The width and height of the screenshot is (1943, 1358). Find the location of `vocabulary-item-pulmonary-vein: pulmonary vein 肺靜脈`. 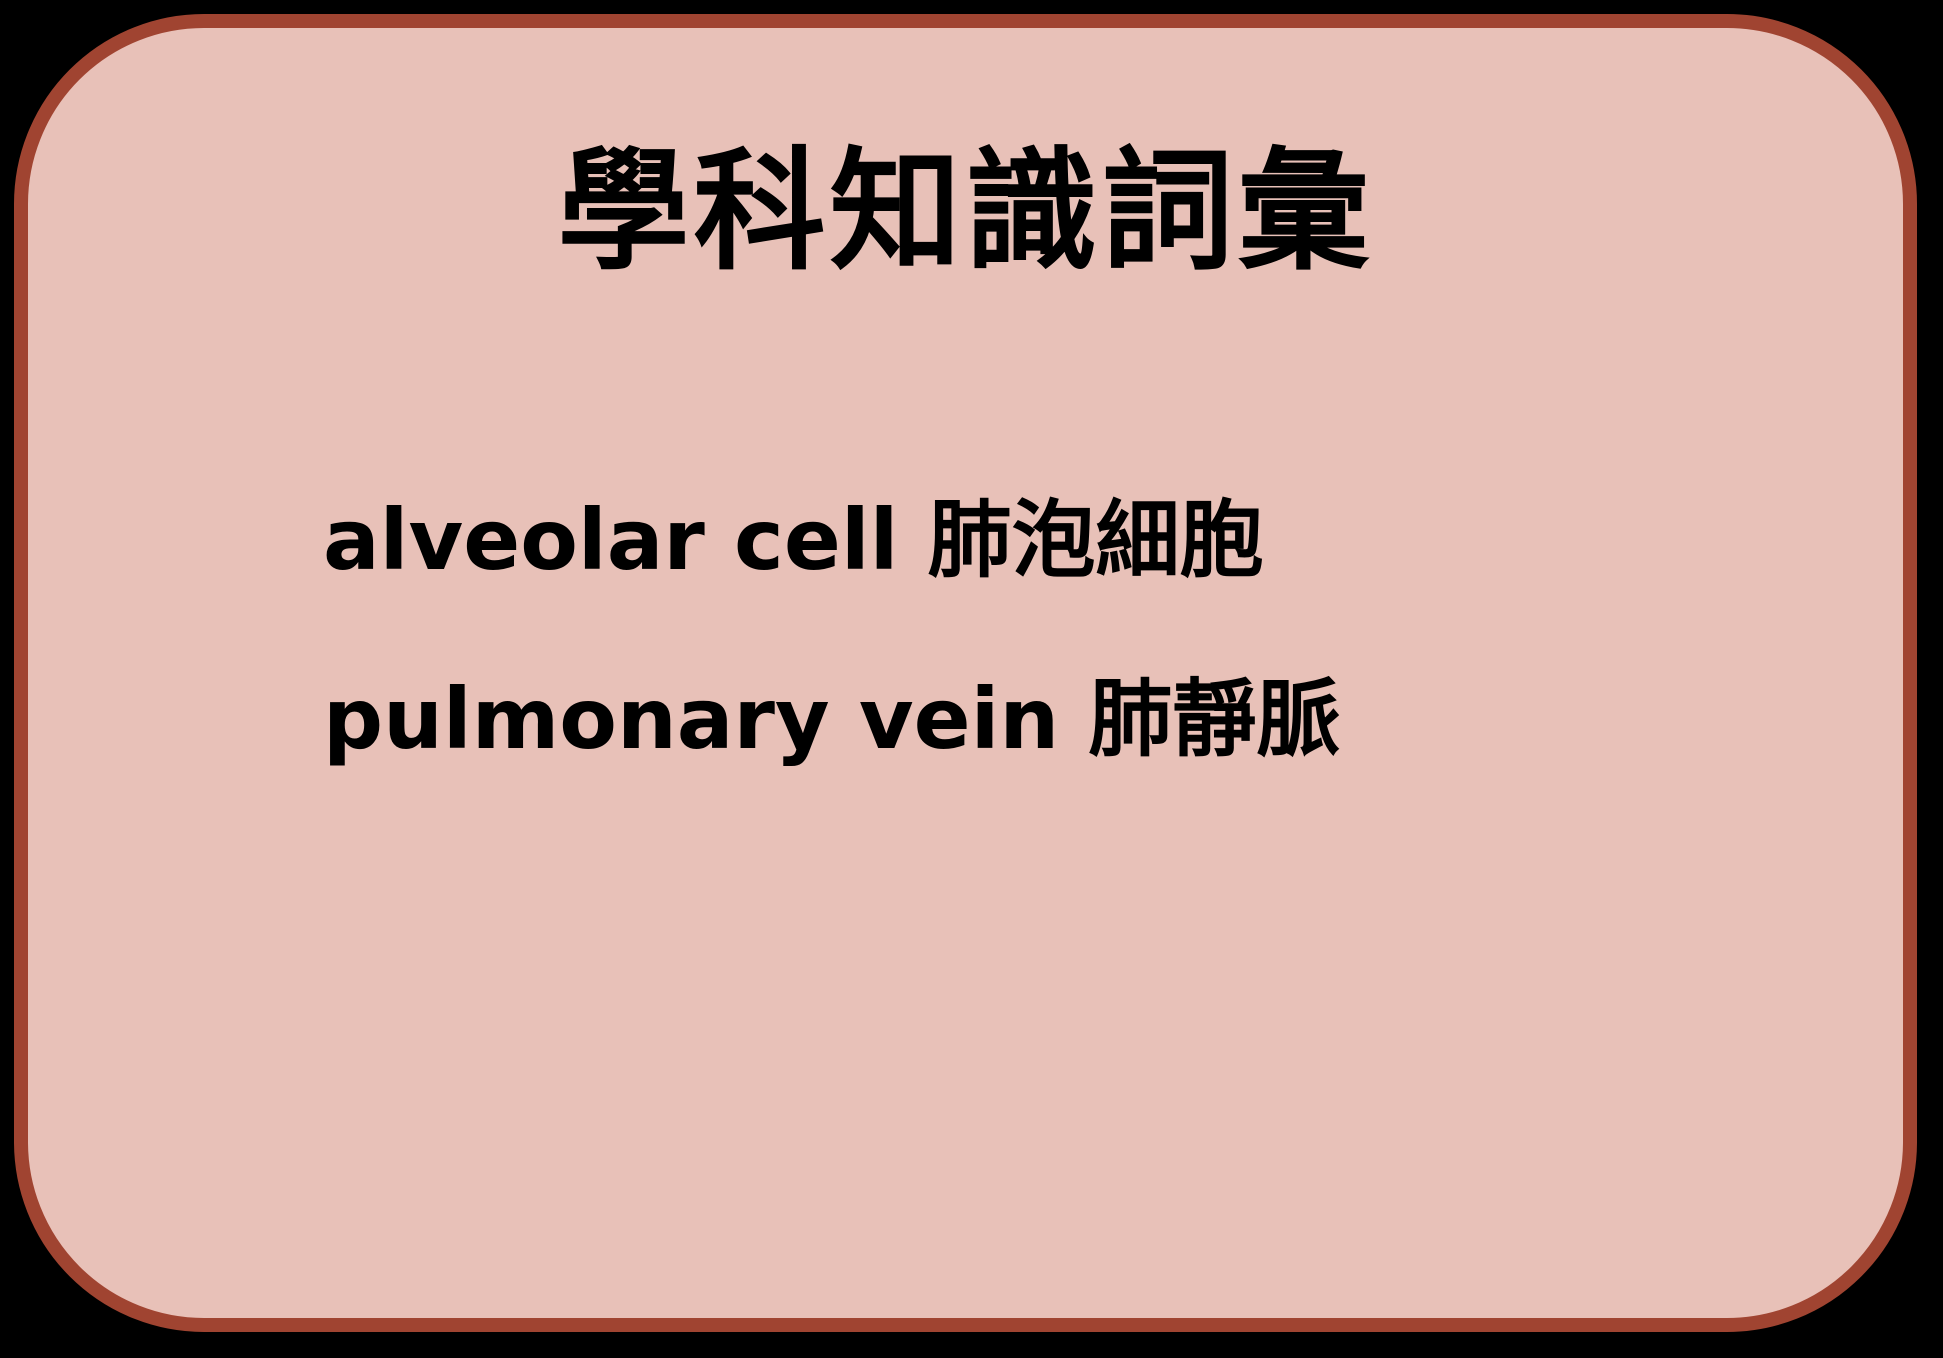

vocabulary-item-pulmonary-vein: pulmonary vein 肺靜脈 is located at coordinates (832, 719).